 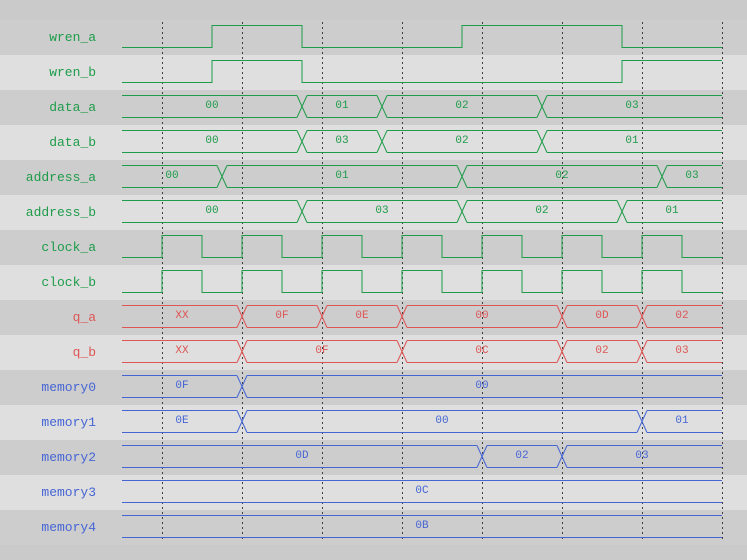 I want to click on waveform-memory0: 0F 00, so click(x=422, y=386).